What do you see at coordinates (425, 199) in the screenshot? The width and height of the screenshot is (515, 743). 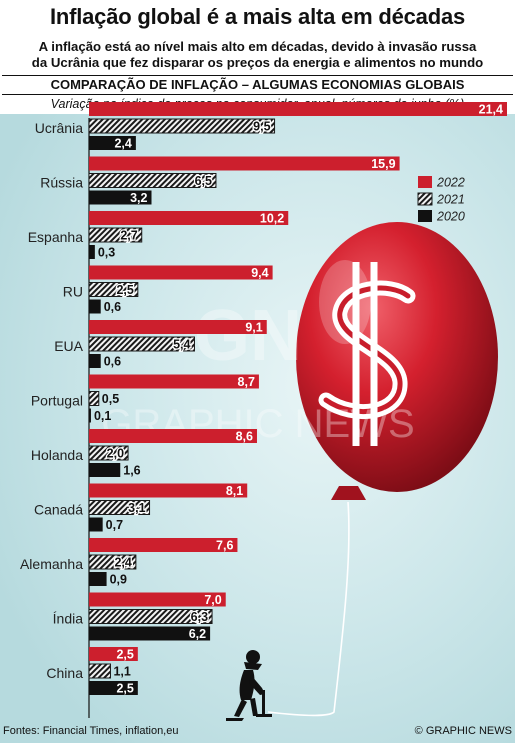 I see `legend-swatch-2021` at bounding box center [425, 199].